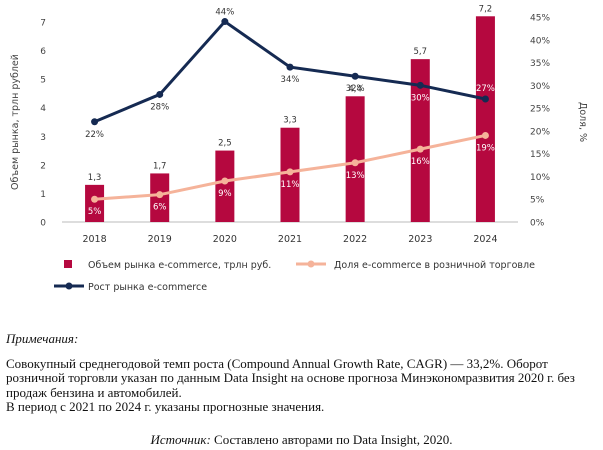  What do you see at coordinates (355, 176) in the screenshot?
I see `share-data-label: 13%` at bounding box center [355, 176].